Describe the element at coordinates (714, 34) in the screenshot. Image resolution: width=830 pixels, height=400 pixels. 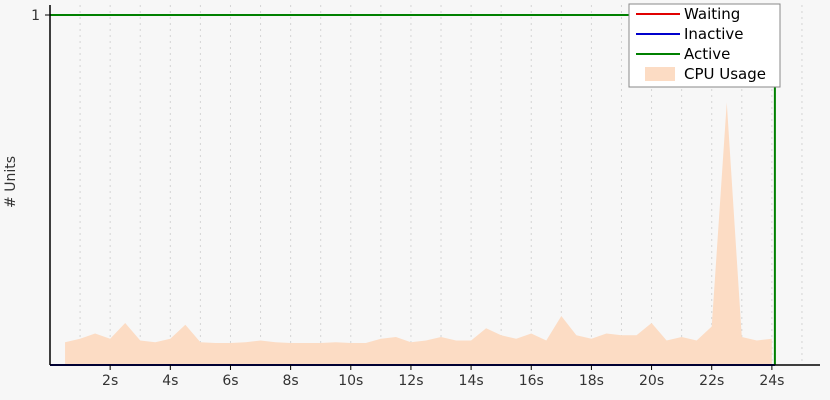
I see `legend-label: Inactive` at that location.